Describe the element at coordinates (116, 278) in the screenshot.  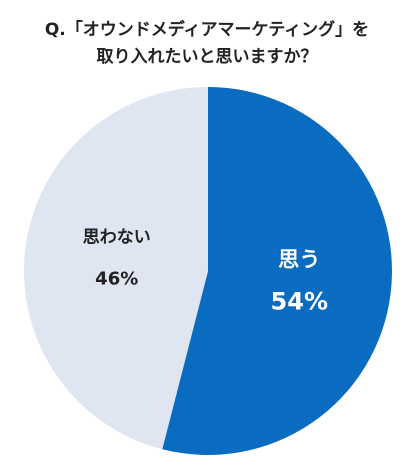
I see `value-label: 46%` at that location.